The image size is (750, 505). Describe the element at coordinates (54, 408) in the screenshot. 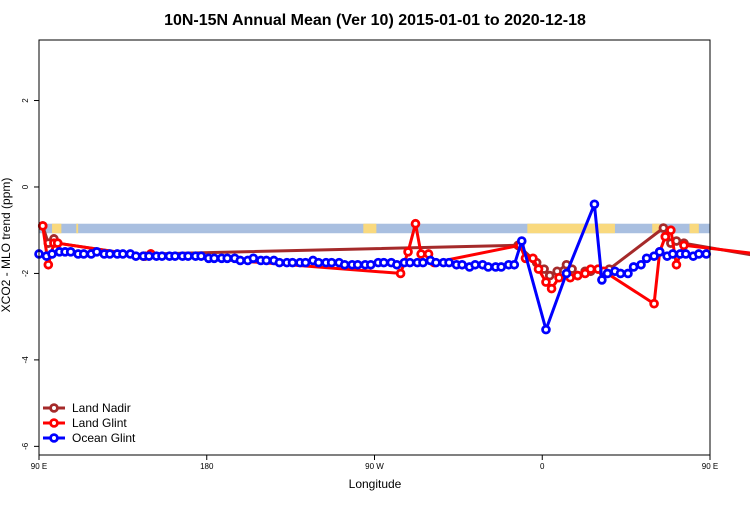

I see `legend-marker-land-nadir` at that location.